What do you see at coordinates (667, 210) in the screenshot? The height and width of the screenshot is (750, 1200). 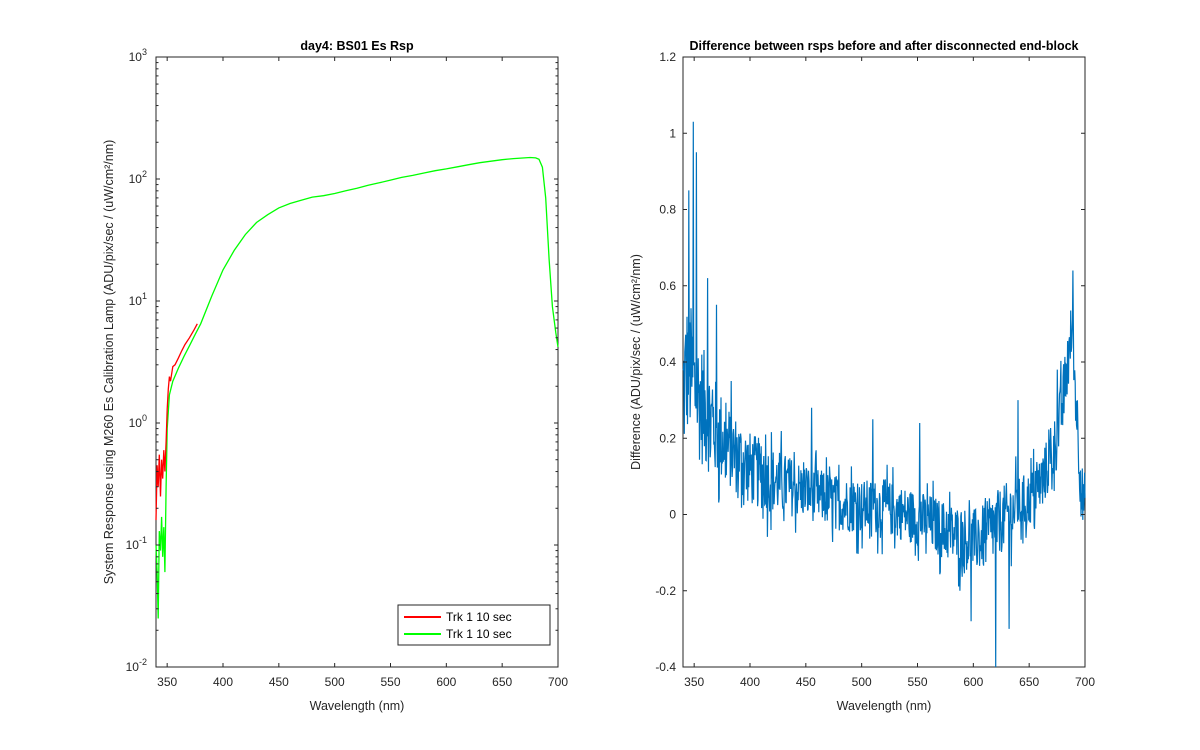 I see `y-tick-label: 0.8` at bounding box center [667, 210].